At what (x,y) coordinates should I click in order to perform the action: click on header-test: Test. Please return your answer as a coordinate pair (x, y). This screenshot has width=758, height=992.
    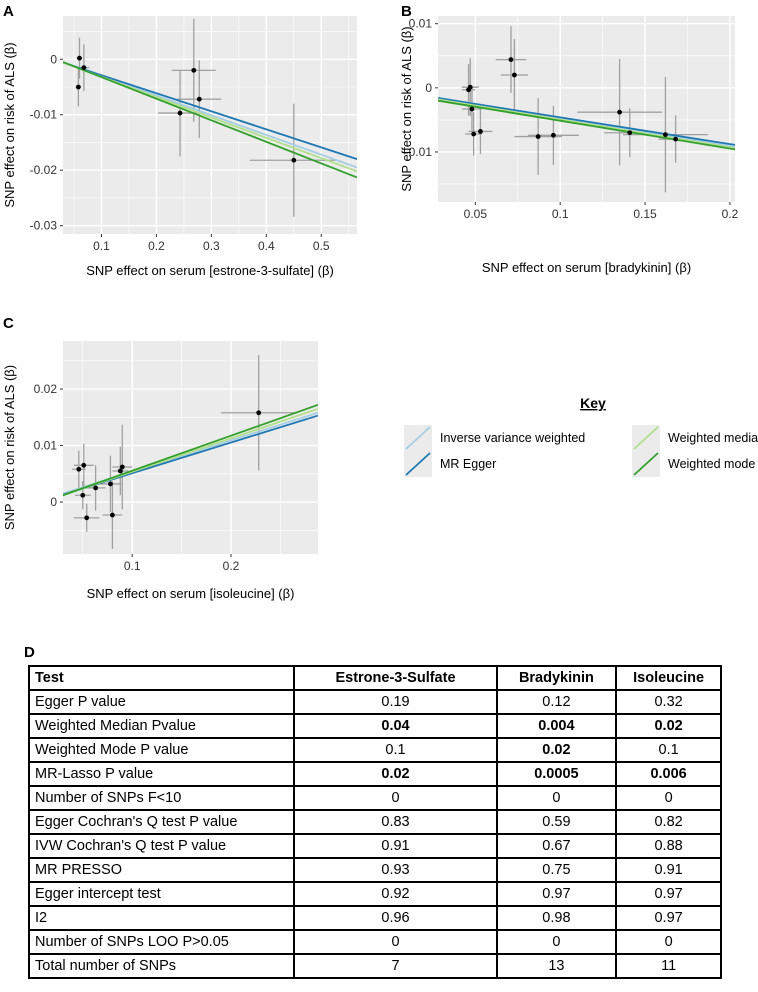
    Looking at the image, I should click on (161, 678).